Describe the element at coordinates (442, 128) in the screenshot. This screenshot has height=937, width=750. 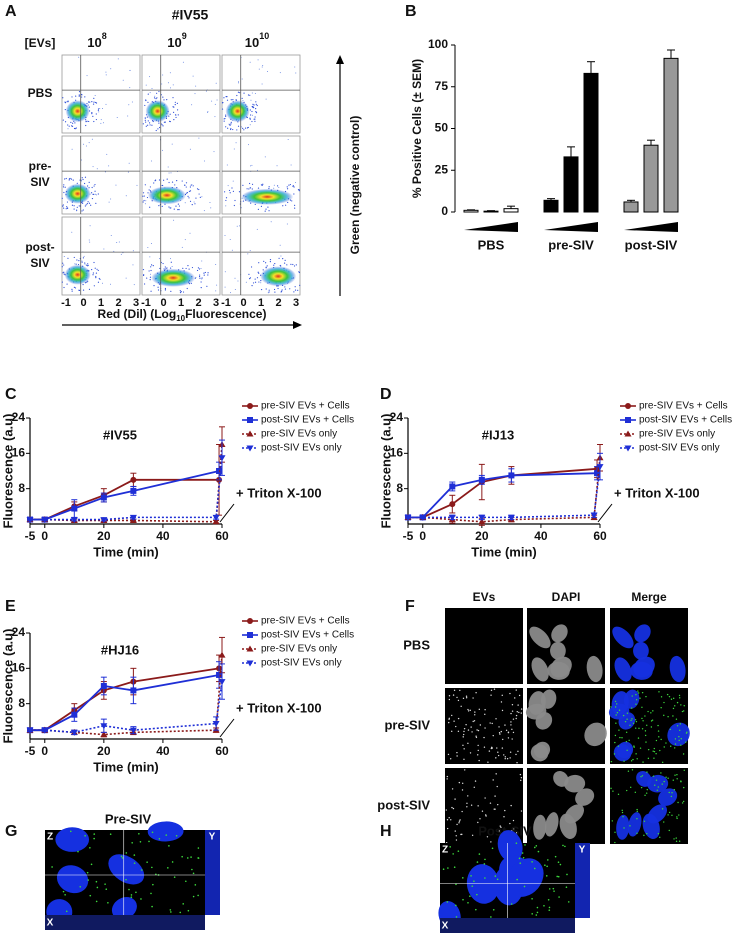
I see `y-tick-label: 50` at that location.